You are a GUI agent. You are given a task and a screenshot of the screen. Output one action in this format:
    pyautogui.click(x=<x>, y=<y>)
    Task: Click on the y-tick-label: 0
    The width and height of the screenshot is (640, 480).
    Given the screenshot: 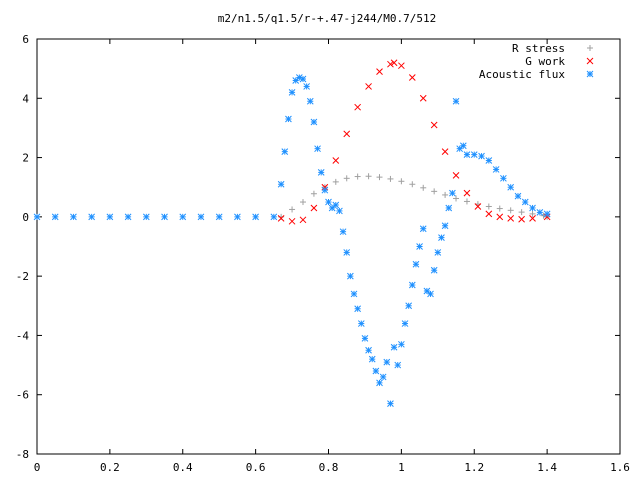 What is the action you would take?
    pyautogui.click(x=25, y=217)
    